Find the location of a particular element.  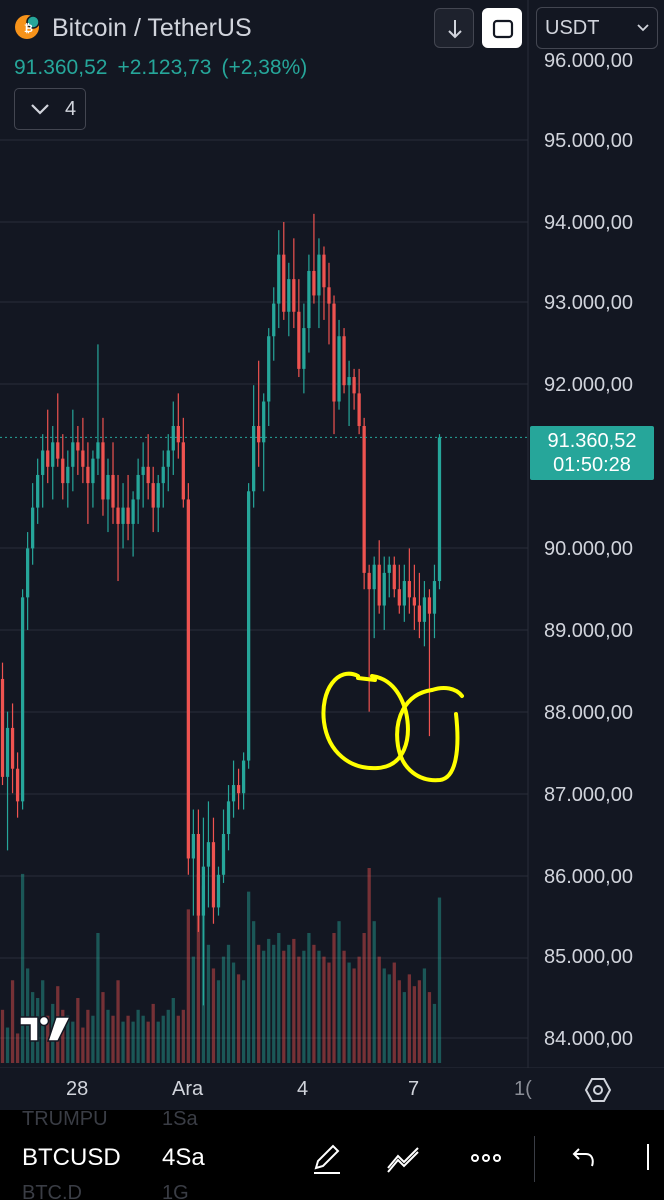

drawing-tools-icon is located at coordinates (326, 1158).